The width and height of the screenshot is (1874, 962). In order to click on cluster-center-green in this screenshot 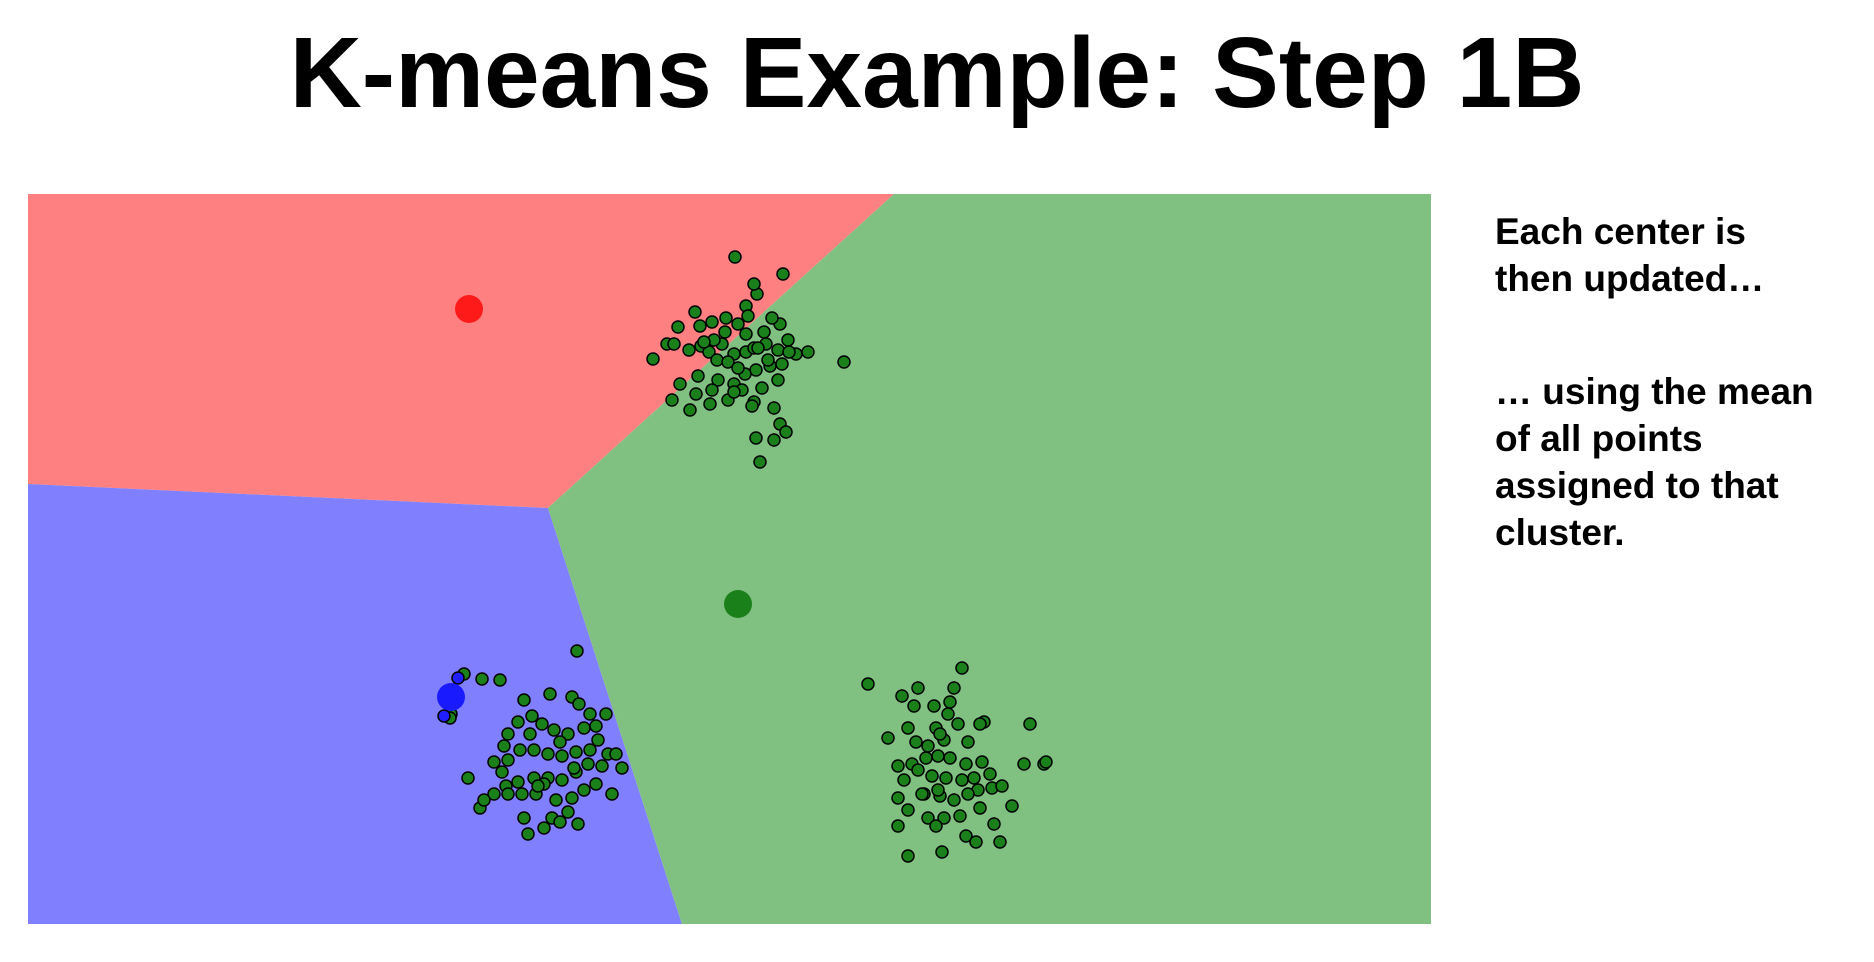, I will do `click(738, 604)`.